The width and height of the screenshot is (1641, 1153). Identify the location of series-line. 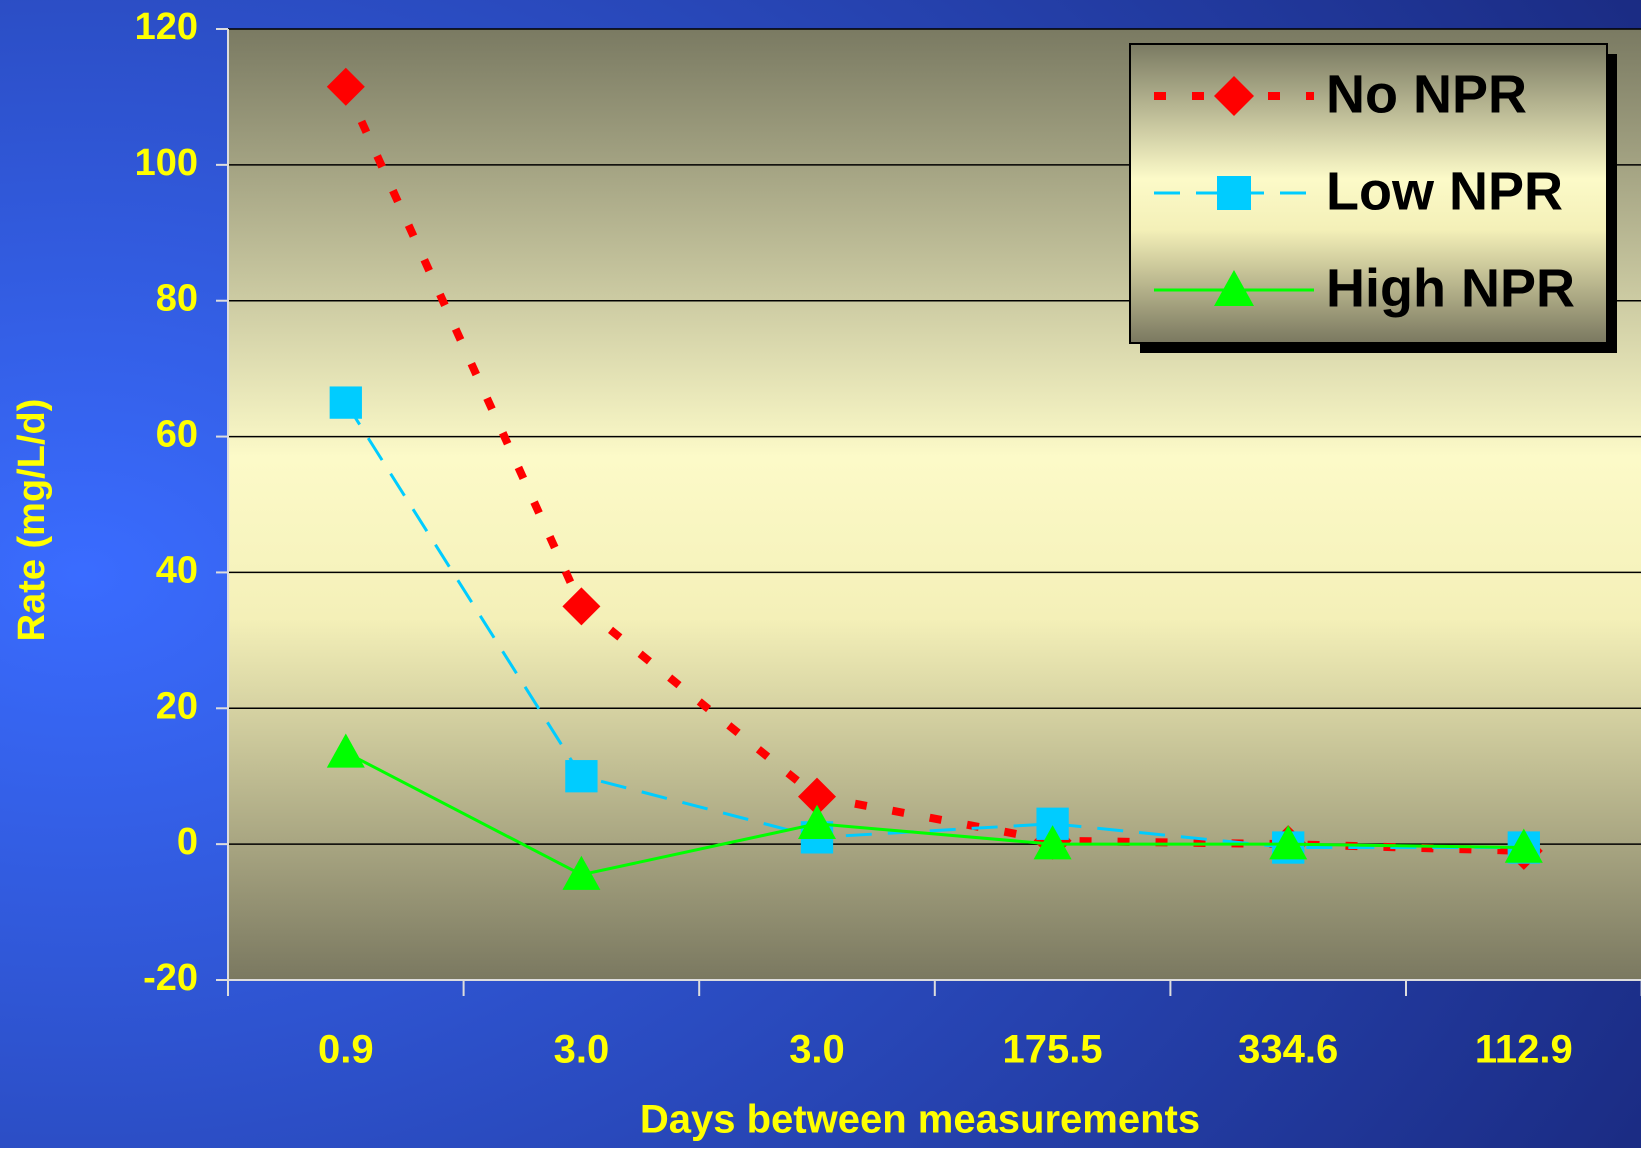
(934, 814).